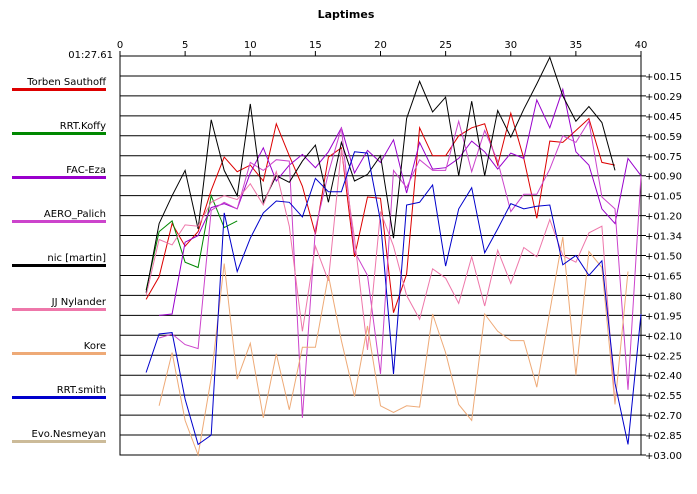 The image size is (697, 494). I want to click on x-tick-label: 25, so click(445, 45).